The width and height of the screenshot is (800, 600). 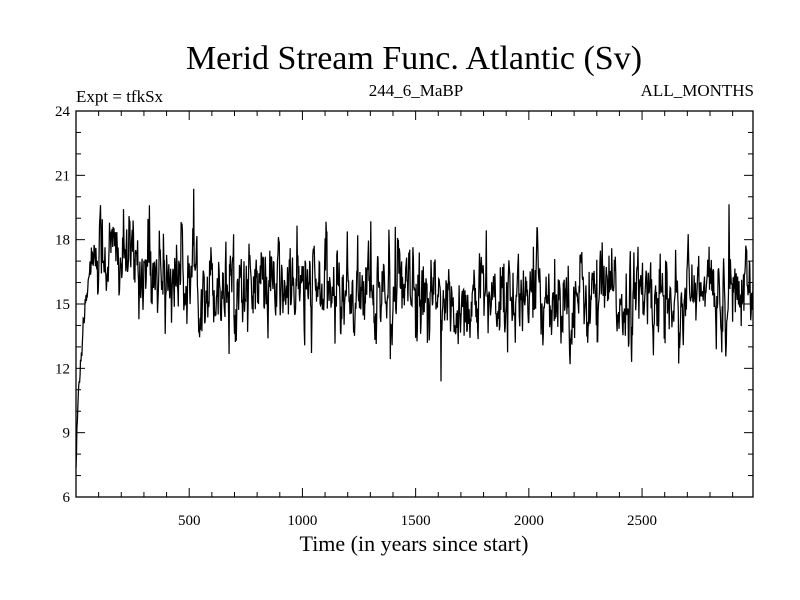 What do you see at coordinates (529, 521) in the screenshot?
I see `x-tick-label: 2000` at bounding box center [529, 521].